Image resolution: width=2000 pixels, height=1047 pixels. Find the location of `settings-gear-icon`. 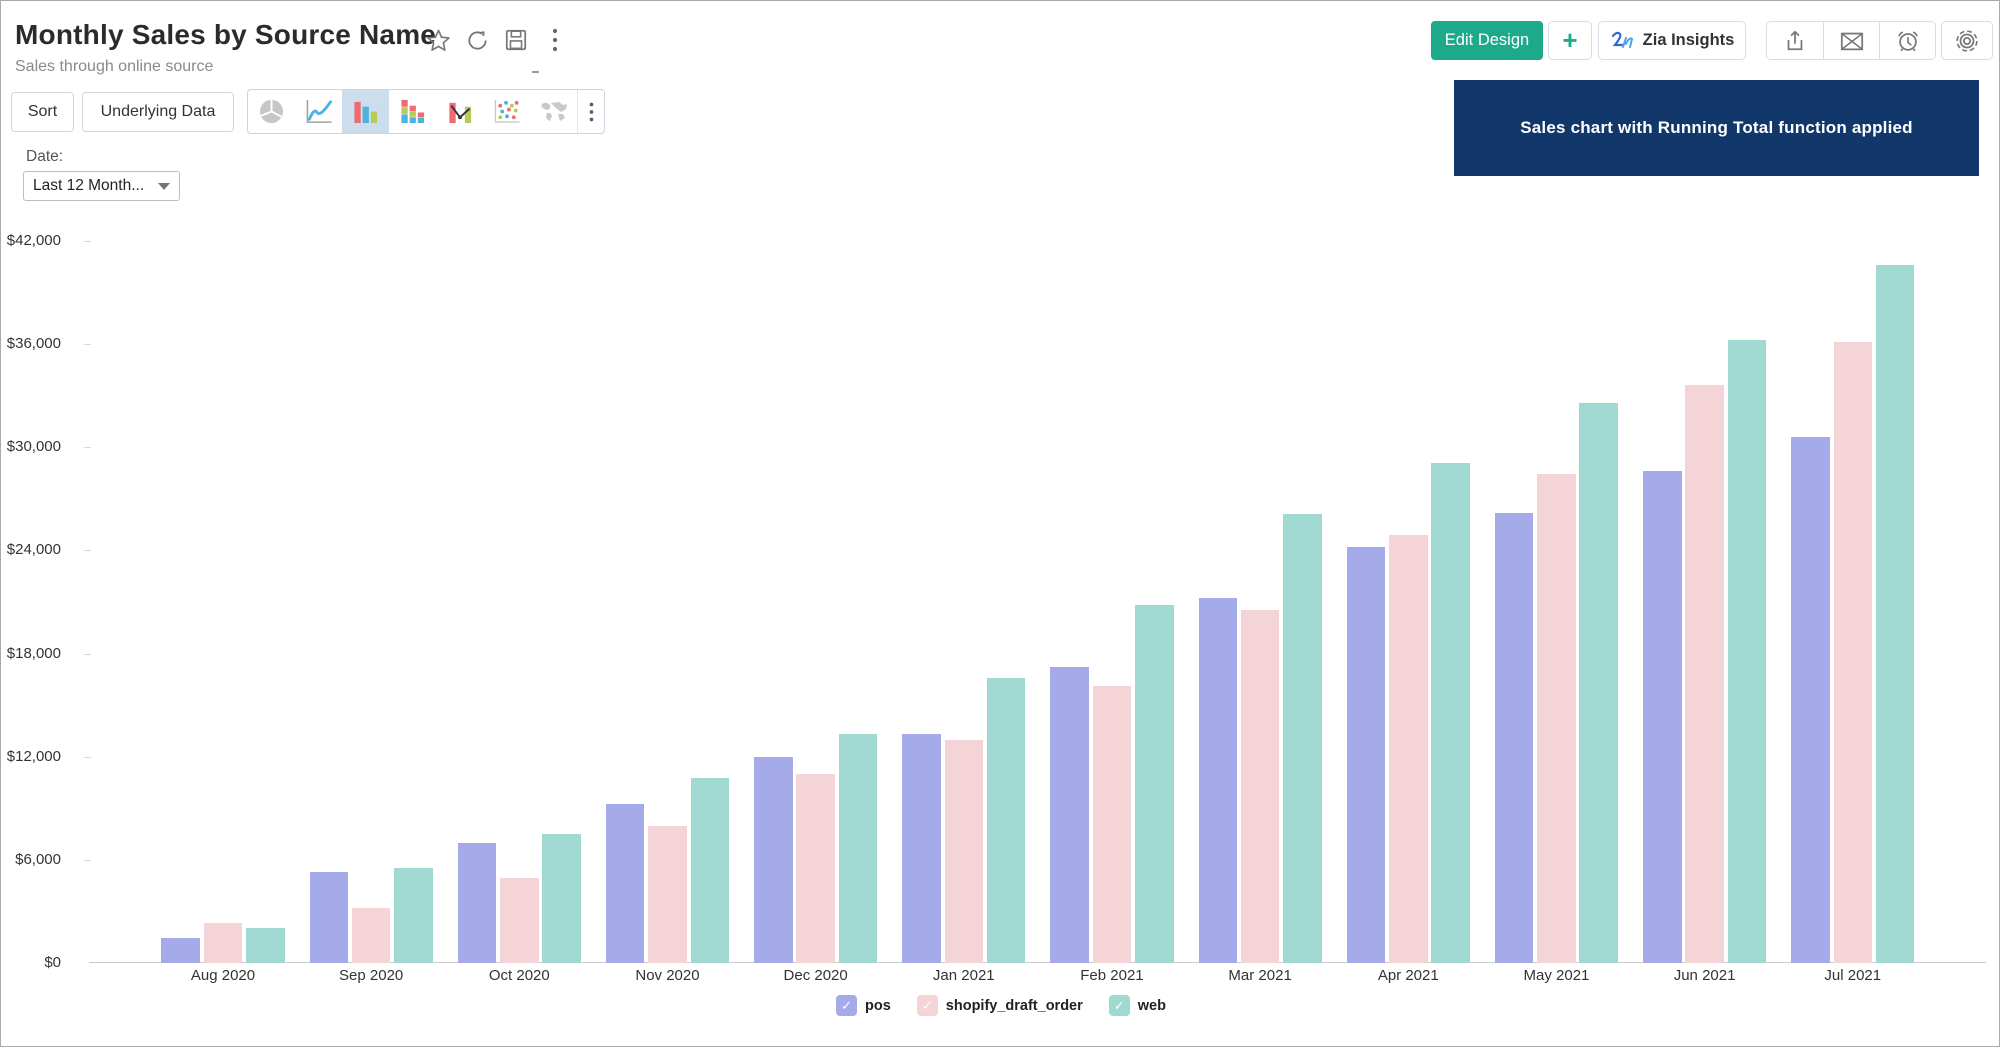

settings-gear-icon is located at coordinates (1967, 41).